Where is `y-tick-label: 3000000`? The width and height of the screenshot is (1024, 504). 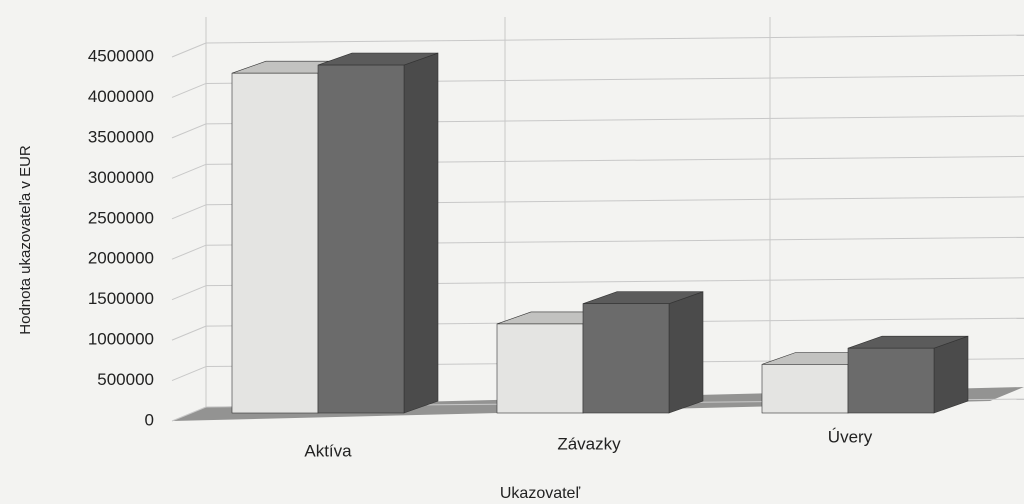 y-tick-label: 3000000 is located at coordinates (121, 177).